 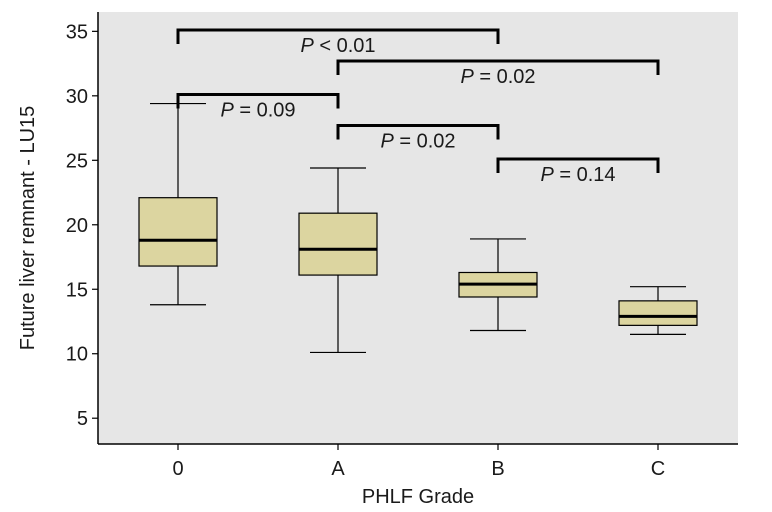 What do you see at coordinates (337, 46) in the screenshot?
I see `p-value-label: P < 0.01` at bounding box center [337, 46].